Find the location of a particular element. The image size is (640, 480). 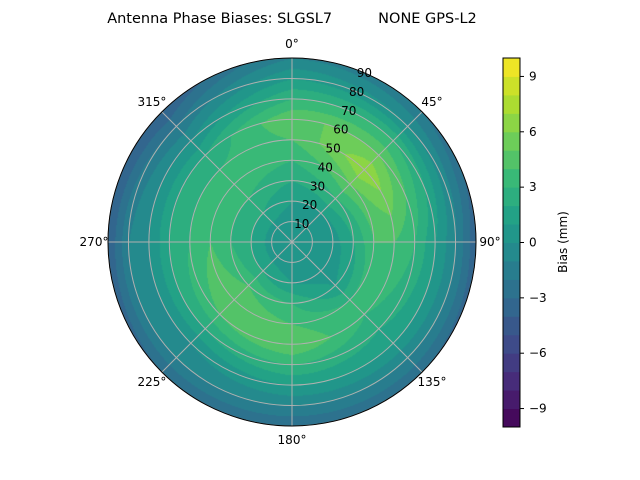

radial-tick-label: 90 is located at coordinates (364, 73).